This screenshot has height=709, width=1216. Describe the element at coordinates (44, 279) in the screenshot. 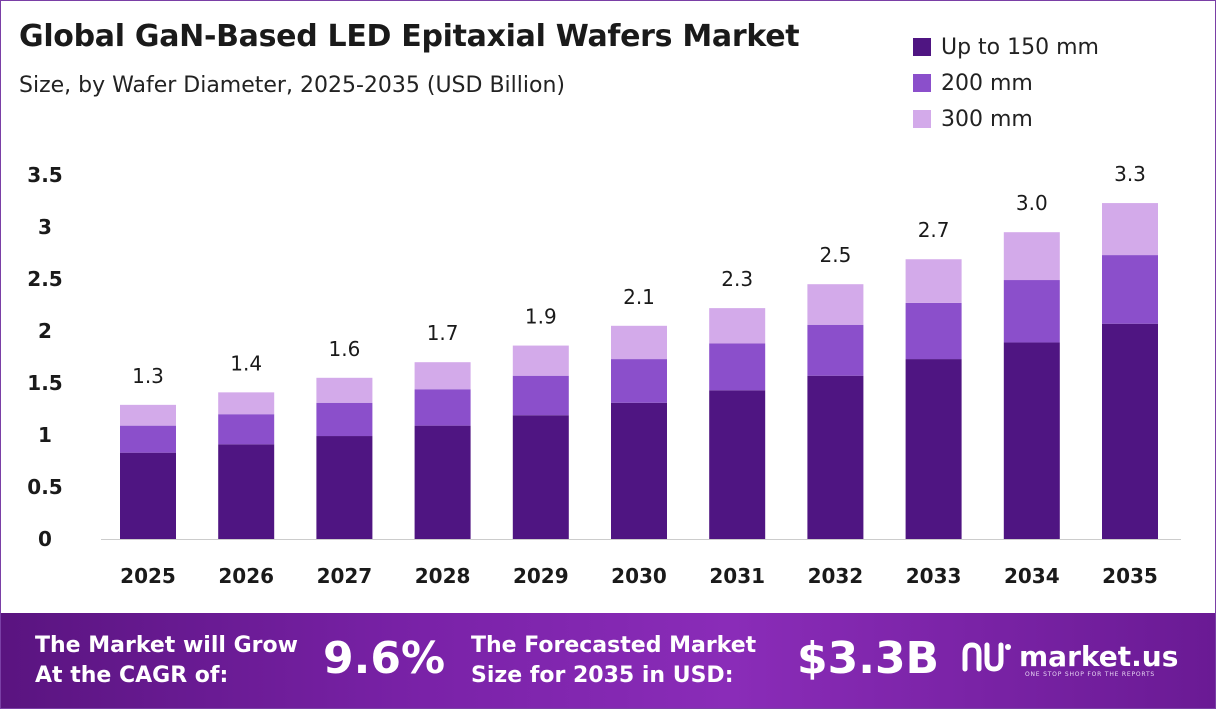

I see `y-tick-label: 2.5` at that location.